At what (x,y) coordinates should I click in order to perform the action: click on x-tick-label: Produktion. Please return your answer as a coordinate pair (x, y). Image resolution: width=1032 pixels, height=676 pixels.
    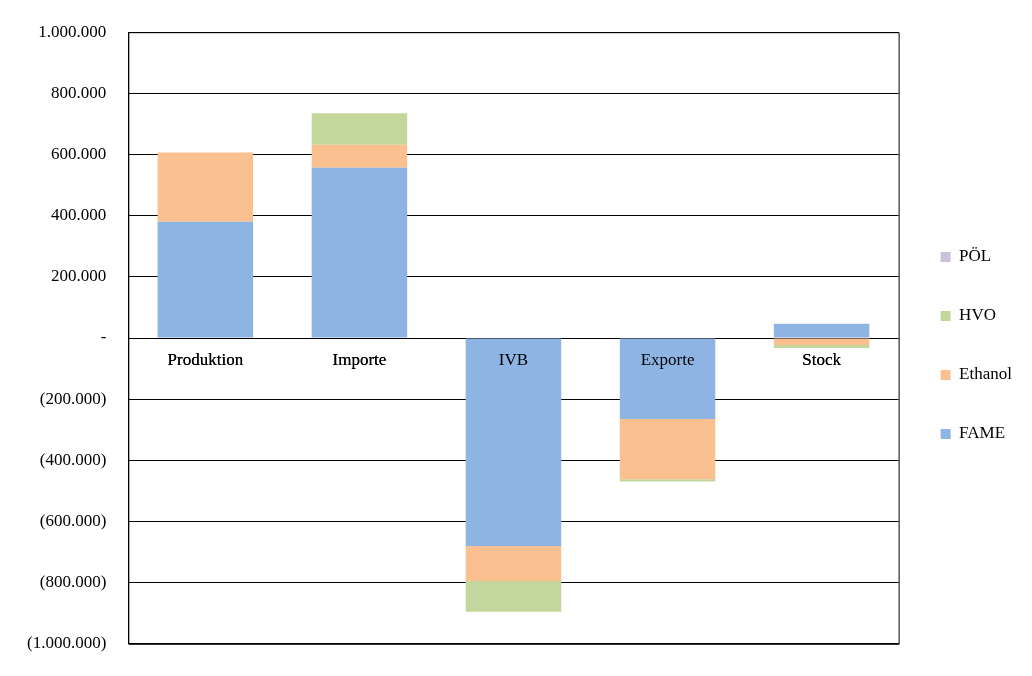
    Looking at the image, I should click on (205, 359).